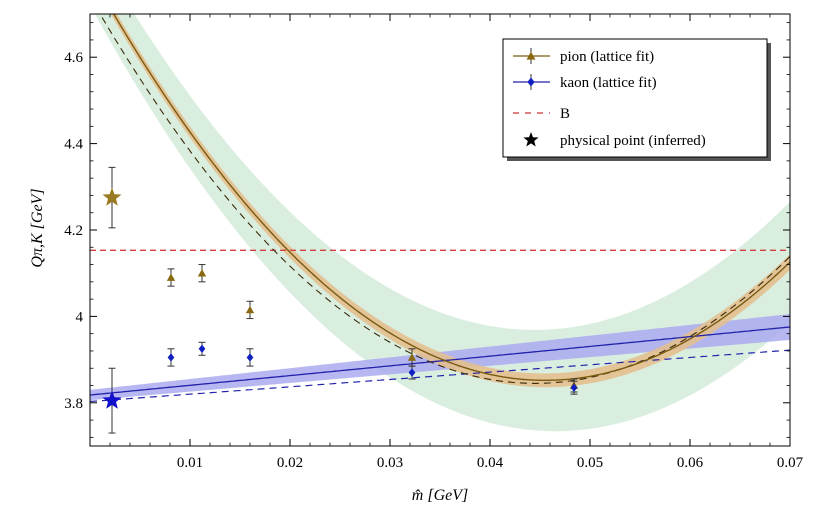 The image size is (830, 514). I want to click on legend-star-marker, so click(531, 139).